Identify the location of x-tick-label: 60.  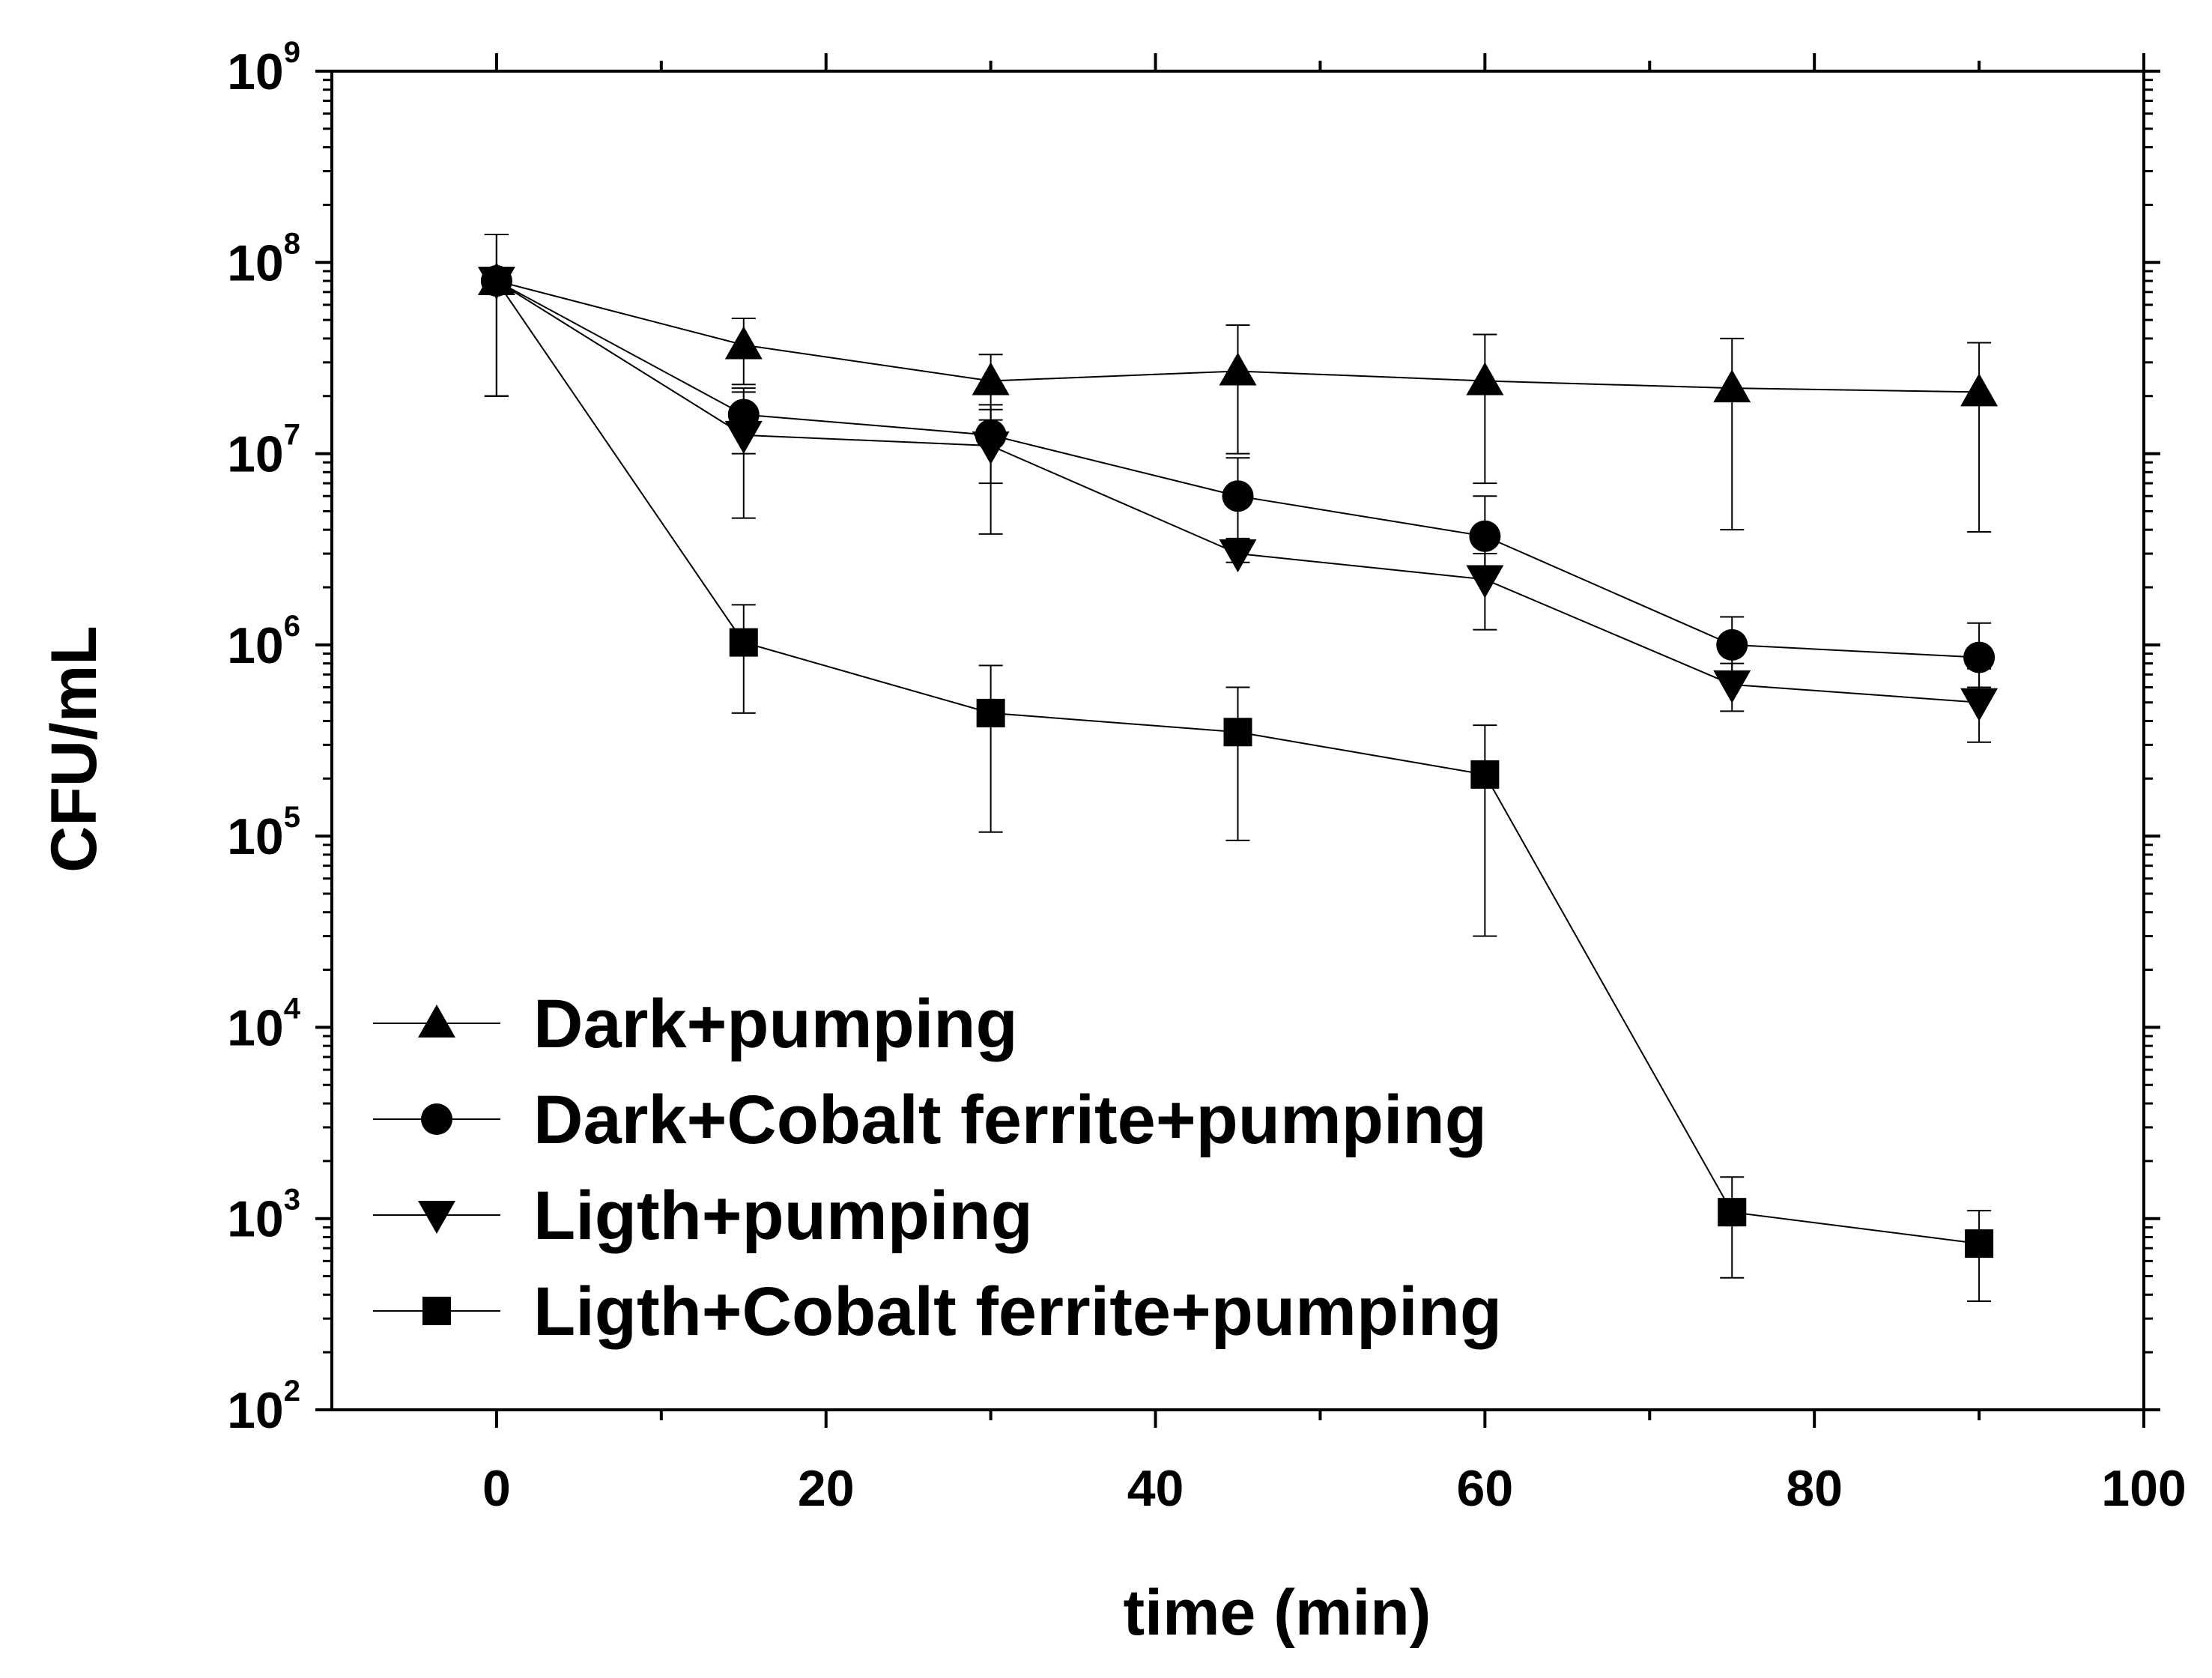
(1485, 1489).